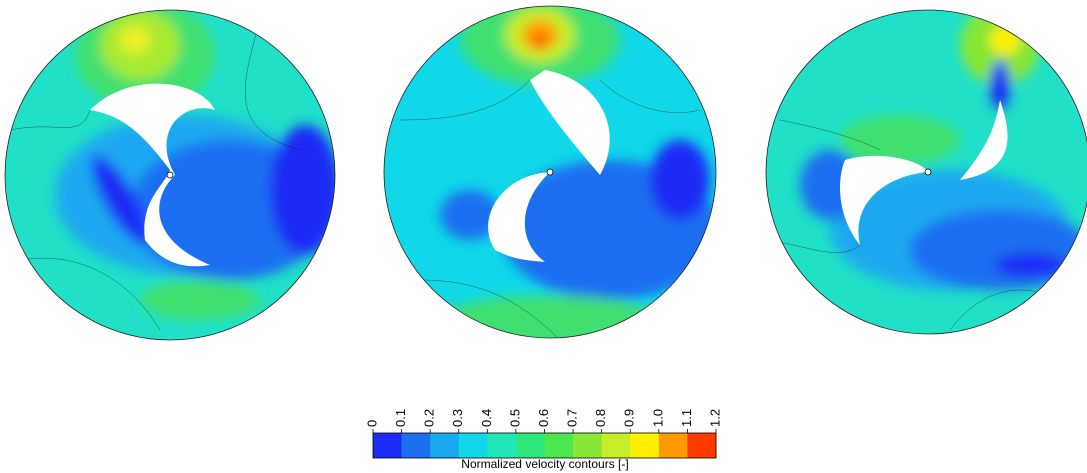 The height and width of the screenshot is (473, 1087). What do you see at coordinates (544, 464) in the screenshot?
I see `colorbar-label: Normalized velocity contours [-]` at bounding box center [544, 464].